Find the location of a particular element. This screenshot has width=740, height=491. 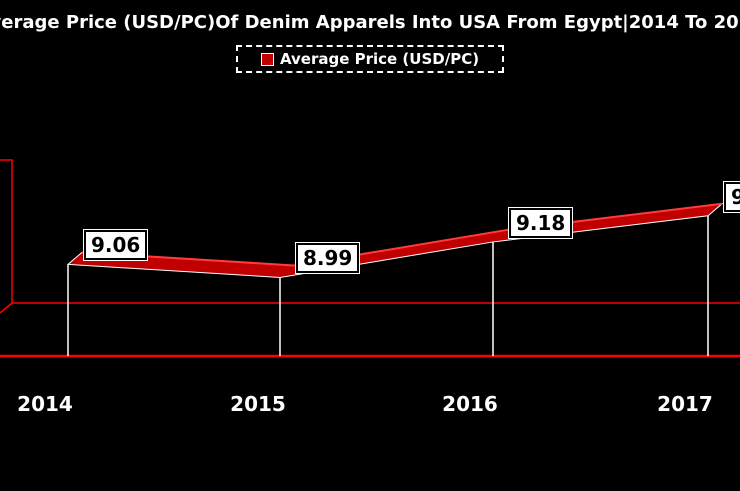

legend-swatch is located at coordinates (267, 59).